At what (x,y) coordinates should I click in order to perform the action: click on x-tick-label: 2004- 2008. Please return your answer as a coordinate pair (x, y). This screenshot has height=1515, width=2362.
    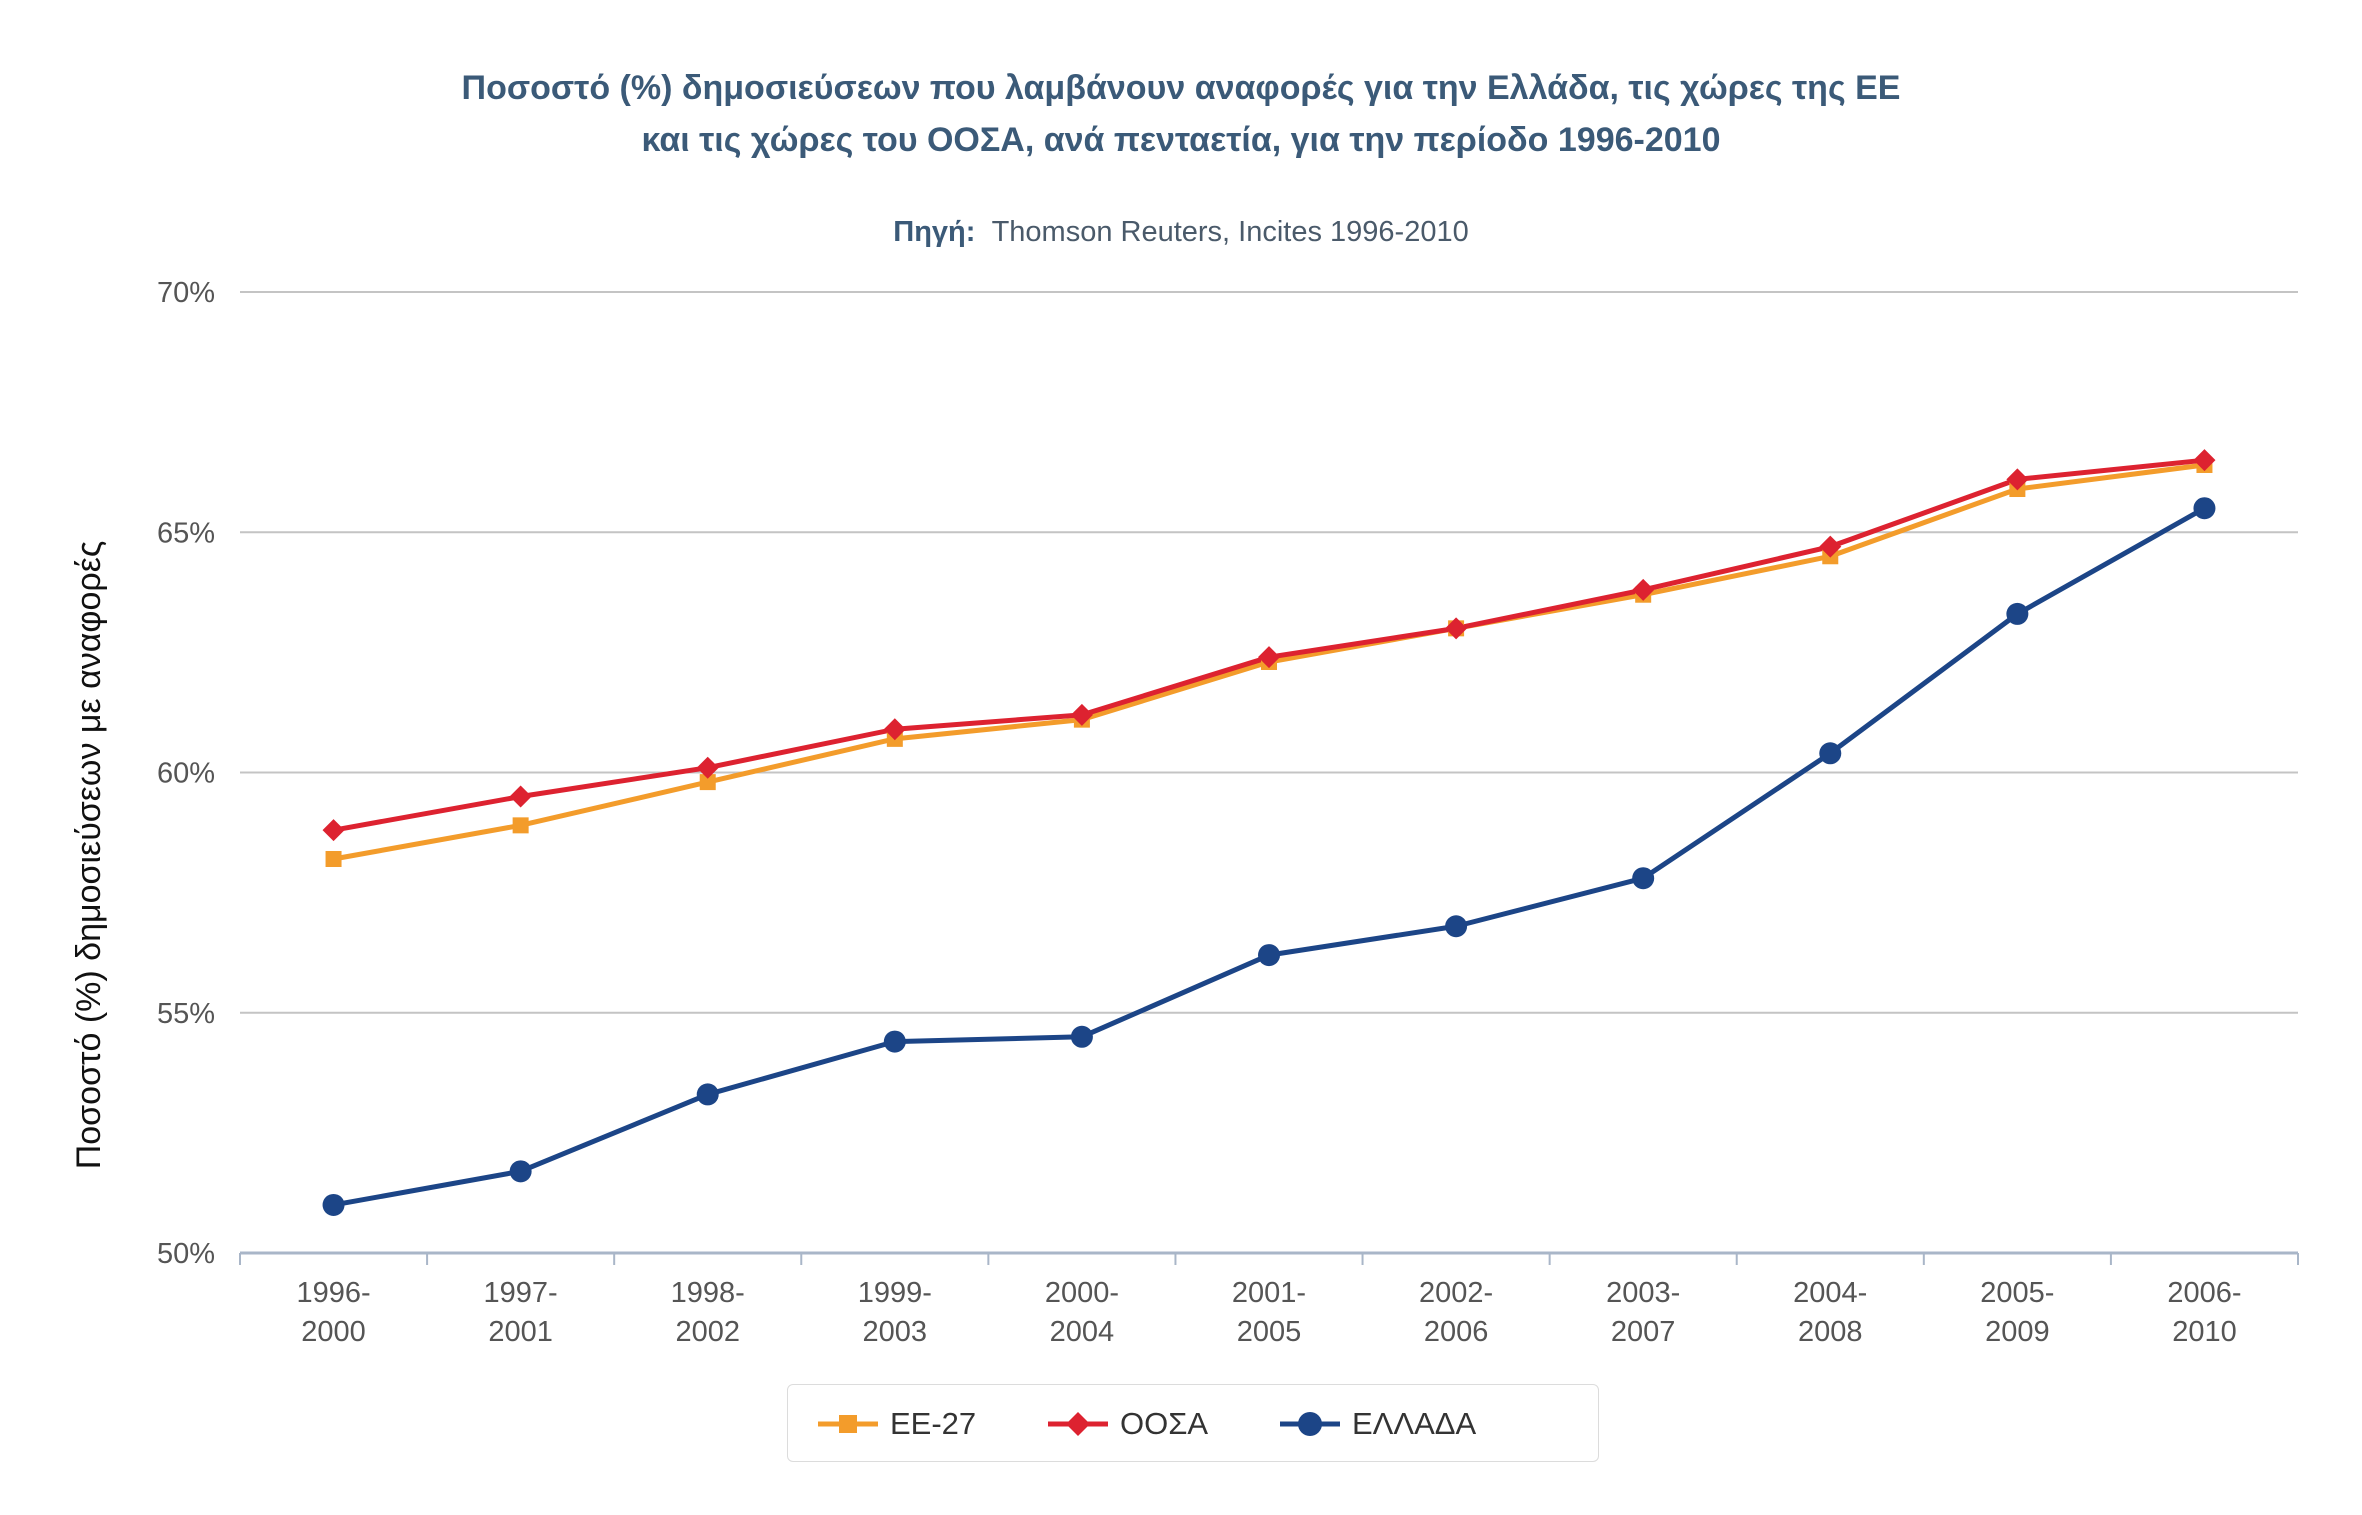
    Looking at the image, I should click on (1830, 1312).